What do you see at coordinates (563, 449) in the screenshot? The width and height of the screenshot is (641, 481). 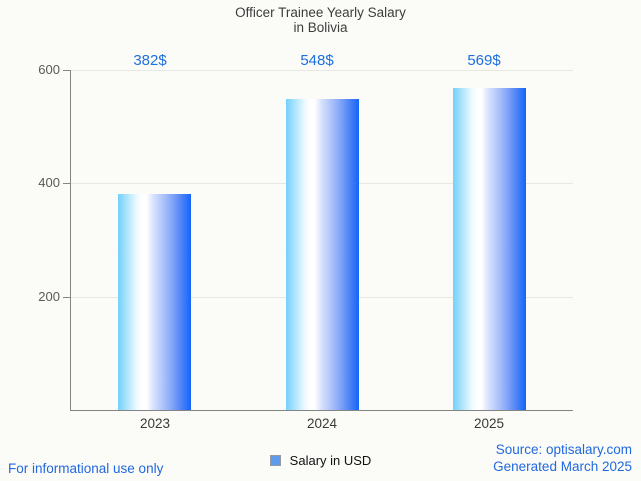 I see `source-link: Source: optisalary.com` at bounding box center [563, 449].